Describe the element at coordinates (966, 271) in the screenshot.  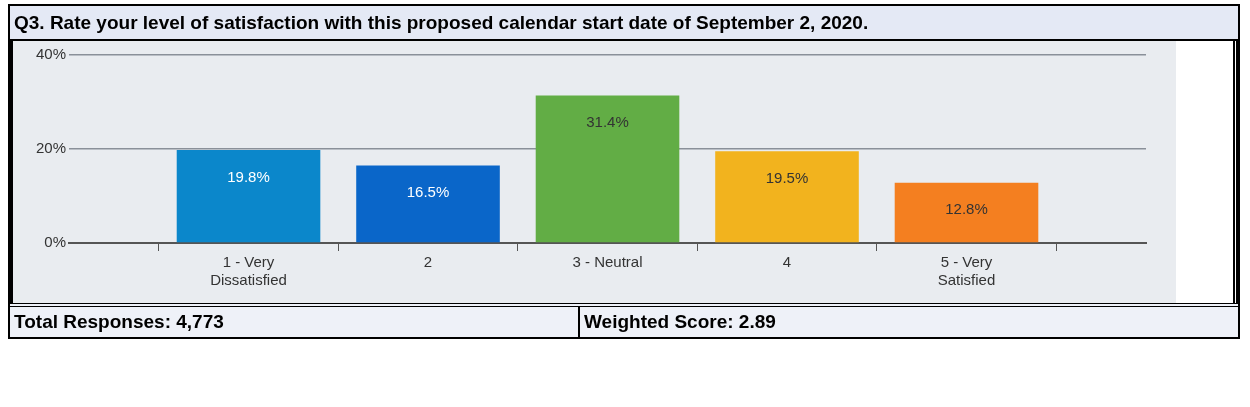
I see `x-tick-label: 5 - Very Satisfied` at that location.